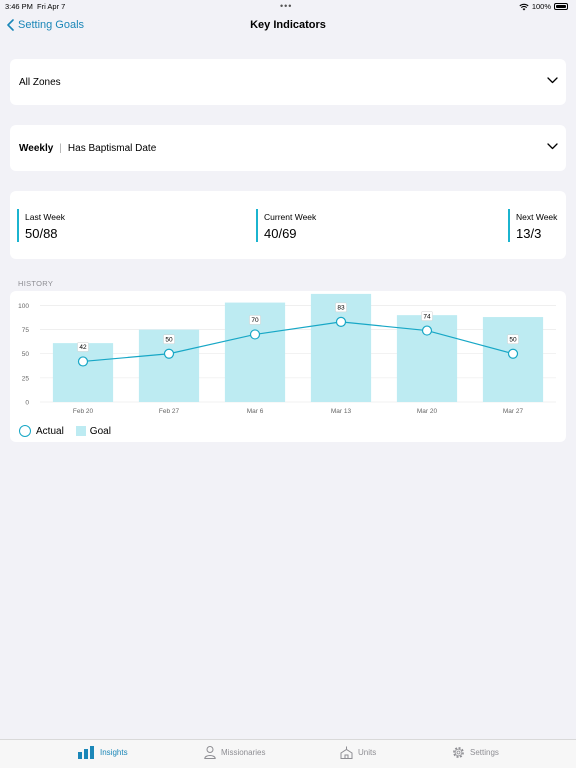  I want to click on tab-settings: Settings, so click(475, 752).